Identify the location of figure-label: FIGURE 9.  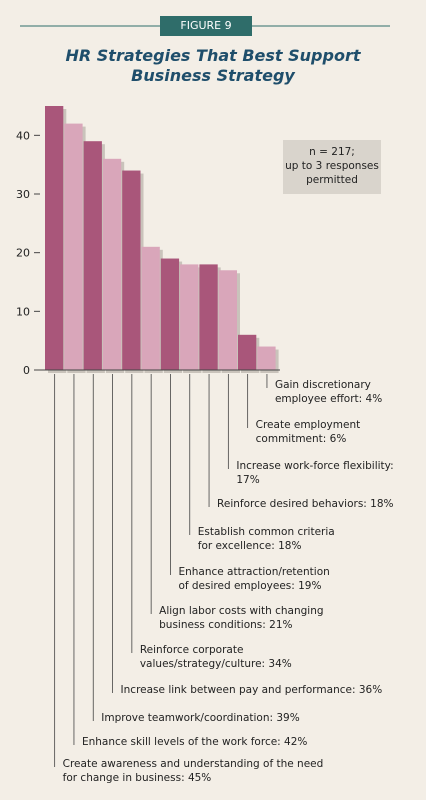
(206, 26).